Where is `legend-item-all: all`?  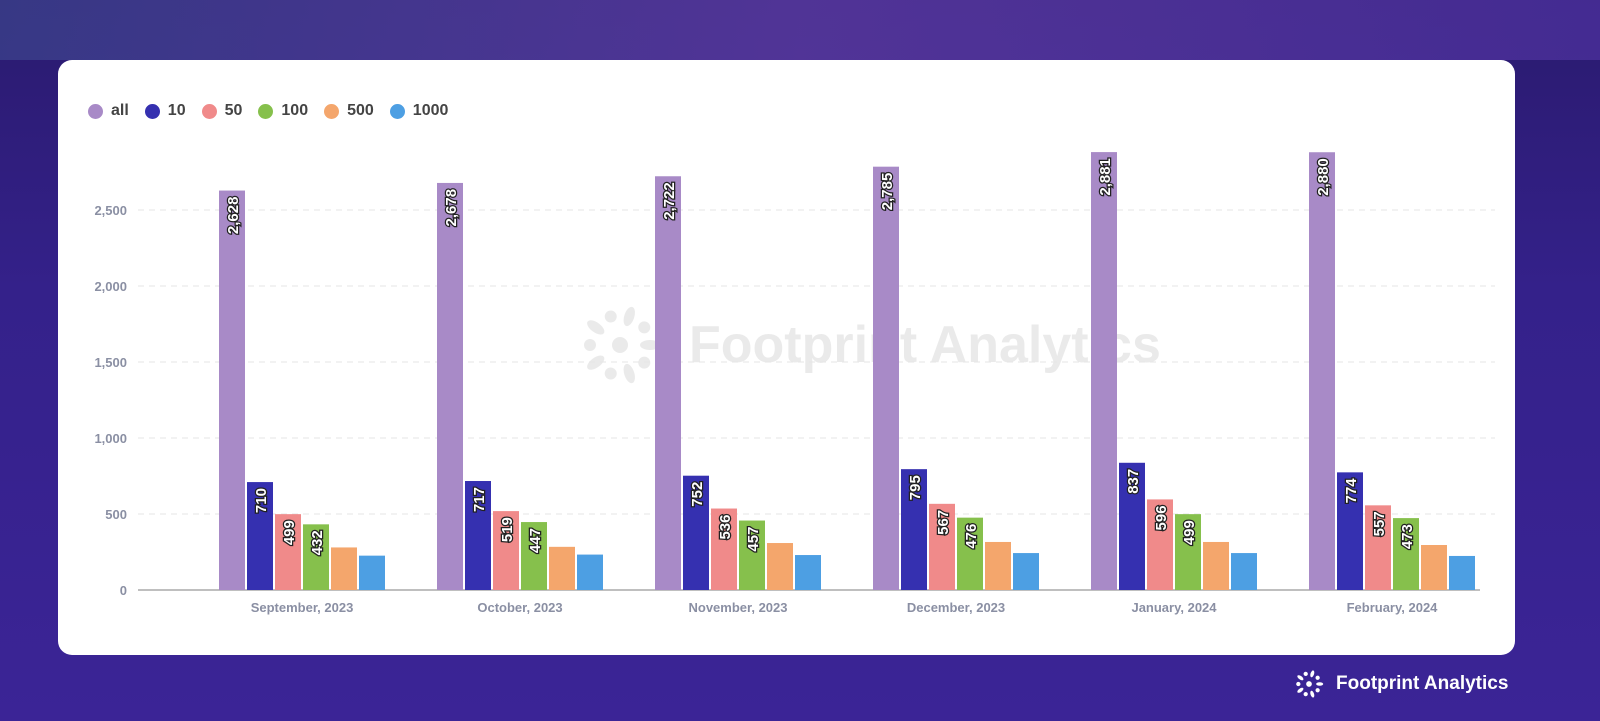 legend-item-all: all is located at coordinates (108, 111).